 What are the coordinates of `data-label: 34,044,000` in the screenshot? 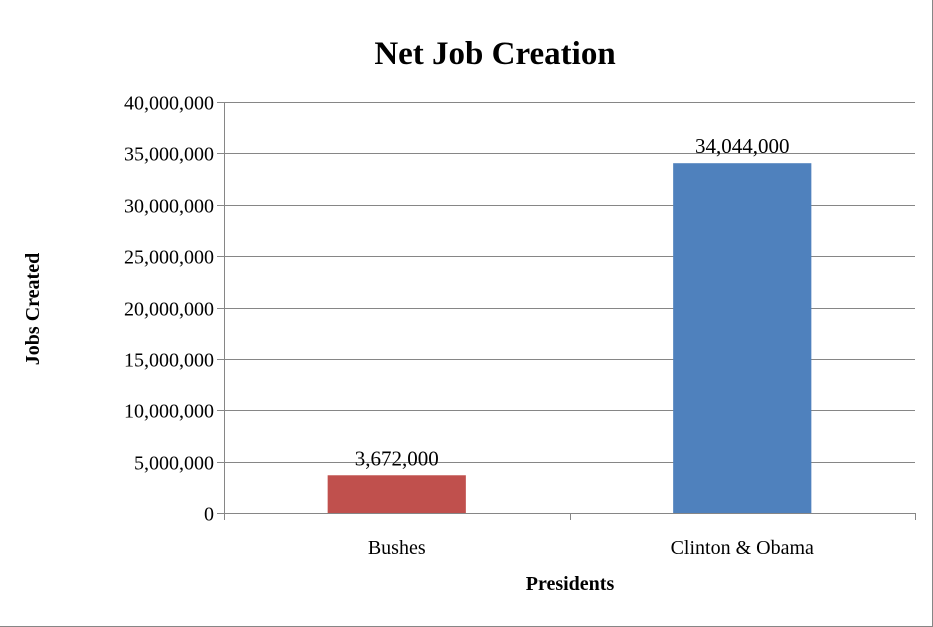 It's located at (742, 146).